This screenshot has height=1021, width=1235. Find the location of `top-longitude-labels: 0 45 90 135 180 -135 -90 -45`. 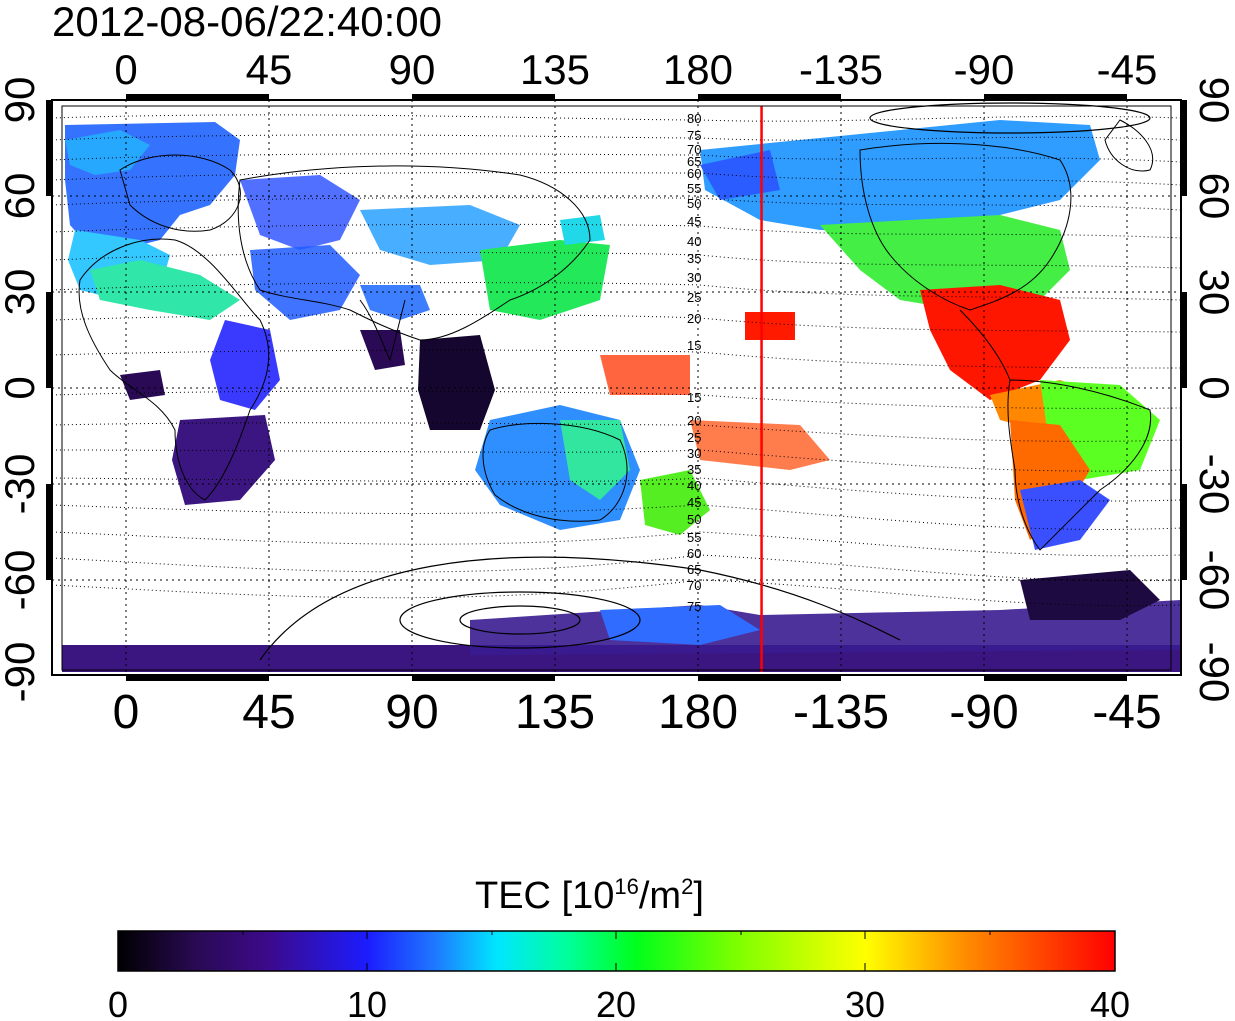

top-longitude-labels: 0 45 90 135 180 -135 -90 -45 is located at coordinates (635, 69).